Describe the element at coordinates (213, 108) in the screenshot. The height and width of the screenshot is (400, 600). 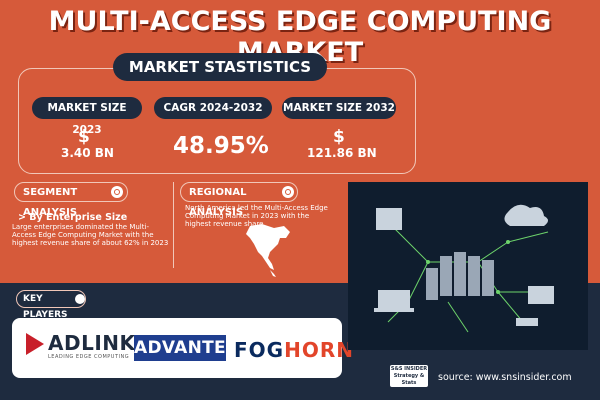
I see `cagr-label: CAGR 2024-2032` at that location.